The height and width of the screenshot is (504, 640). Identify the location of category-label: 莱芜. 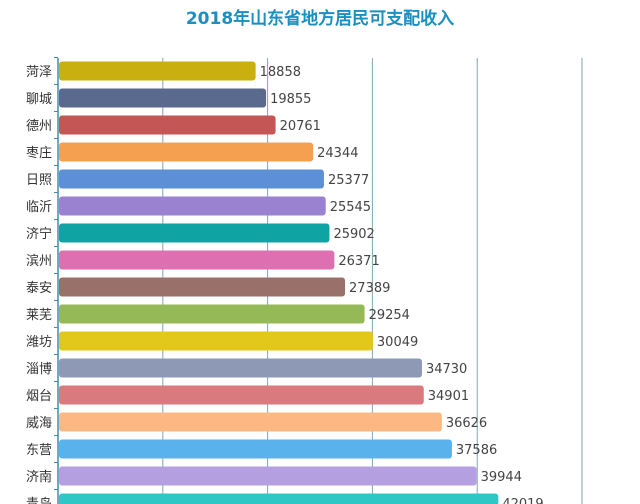
(39, 315).